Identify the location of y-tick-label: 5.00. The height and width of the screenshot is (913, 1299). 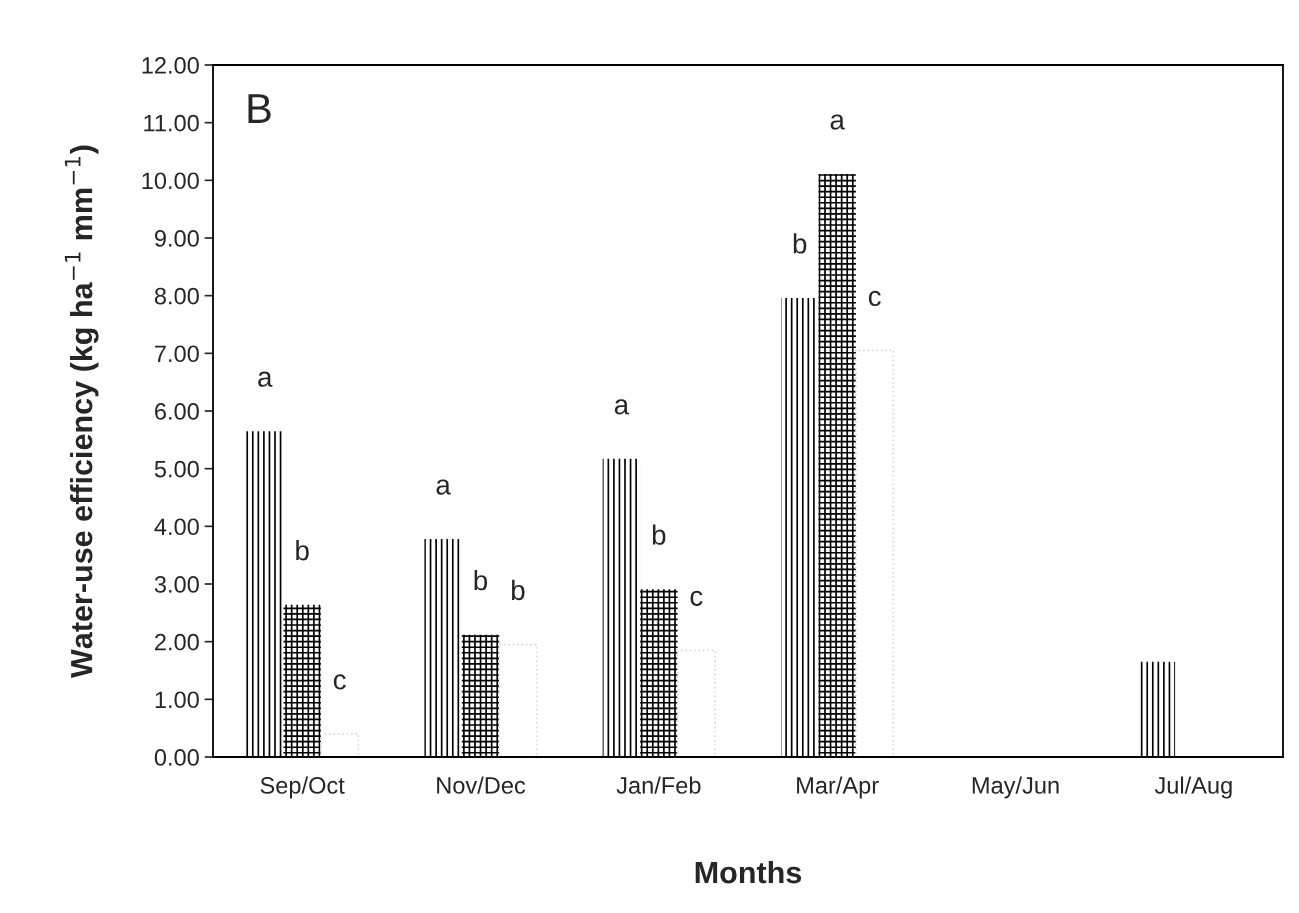
(176, 469).